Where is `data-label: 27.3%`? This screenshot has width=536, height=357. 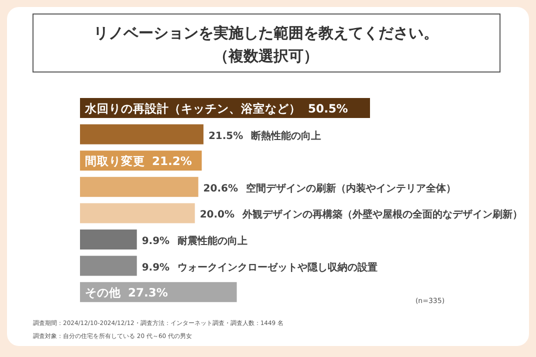 data-label: 27.3% is located at coordinates (148, 293).